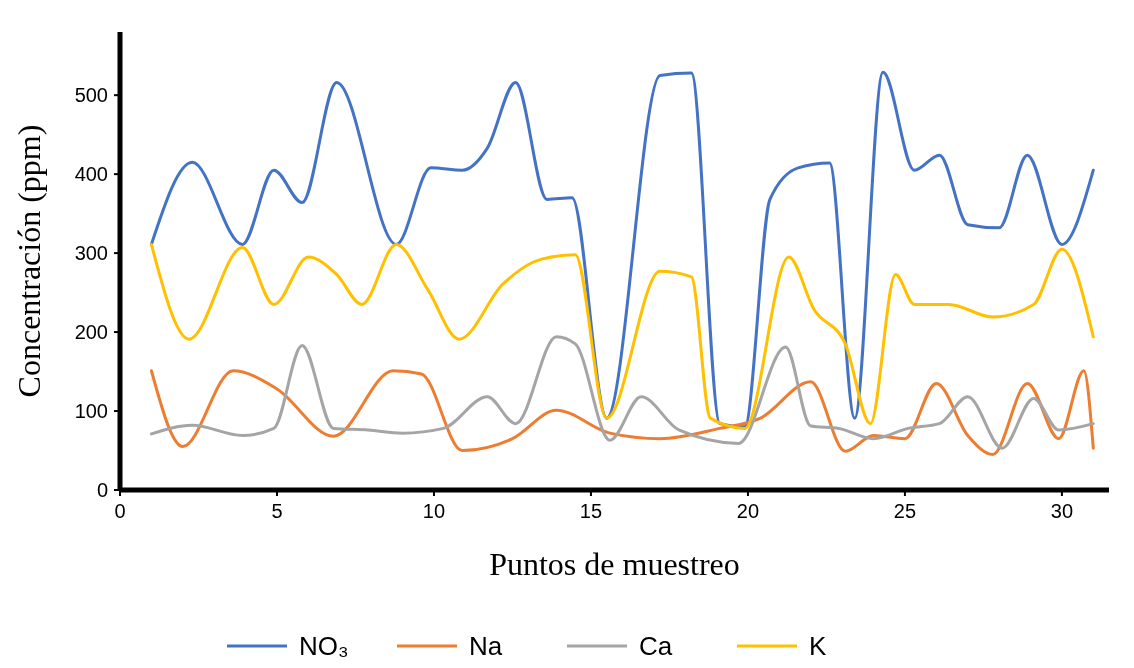 This screenshot has height=668, width=1134. Describe the element at coordinates (748, 511) in the screenshot. I see `x-tick-label: 20` at that location.